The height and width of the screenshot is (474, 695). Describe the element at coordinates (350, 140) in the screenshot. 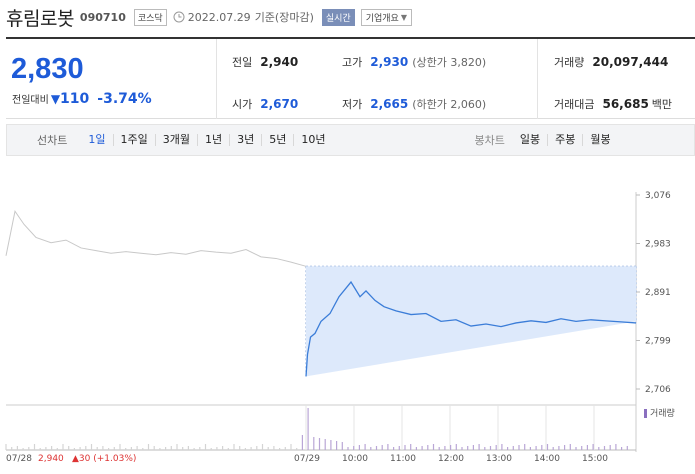

I see `chart-period-tabs: 선차트 1일 1주일 3개월 1년 3년 5년 10년 봉차트 일봉 주봉 월봉` at that location.